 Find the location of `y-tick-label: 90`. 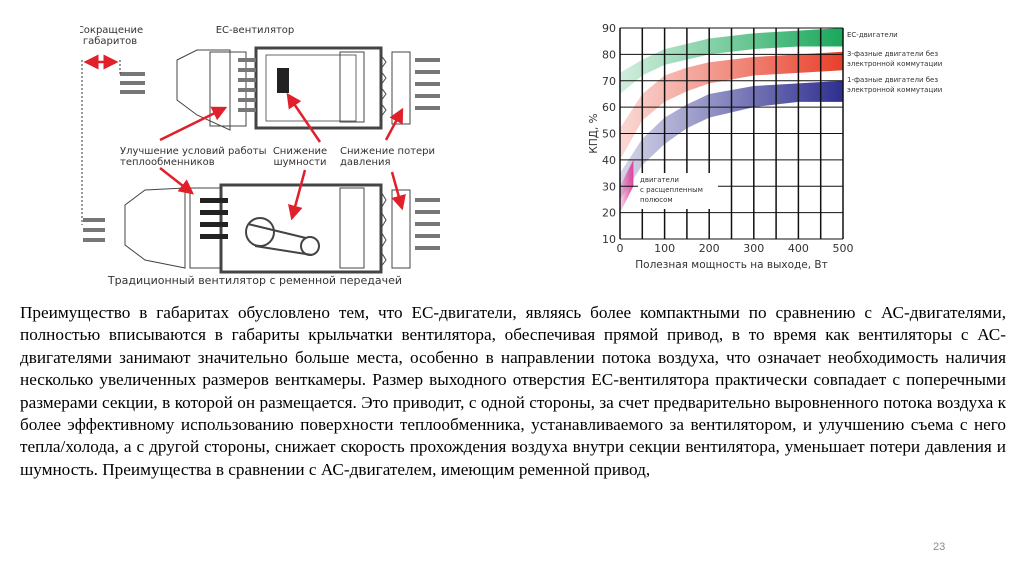

y-tick-label: 90 is located at coordinates (609, 28).